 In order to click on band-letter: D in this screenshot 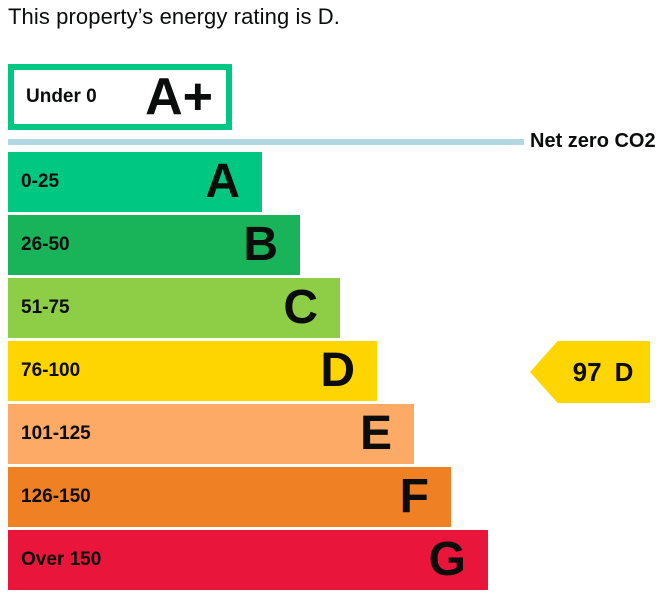, I will do `click(337, 370)`.